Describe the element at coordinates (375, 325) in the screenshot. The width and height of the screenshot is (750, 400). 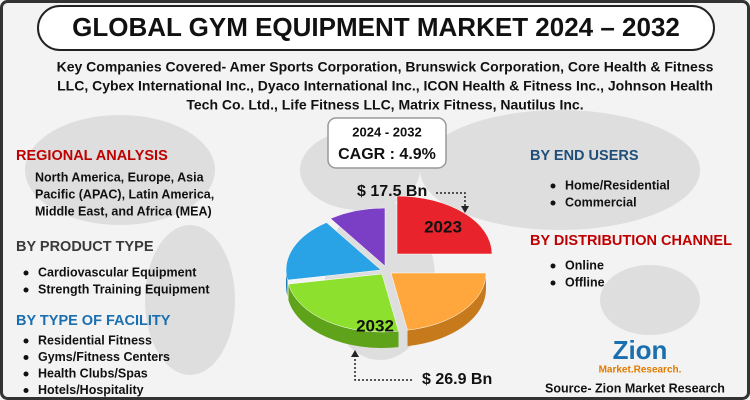
I see `year-label: 2032` at that location.